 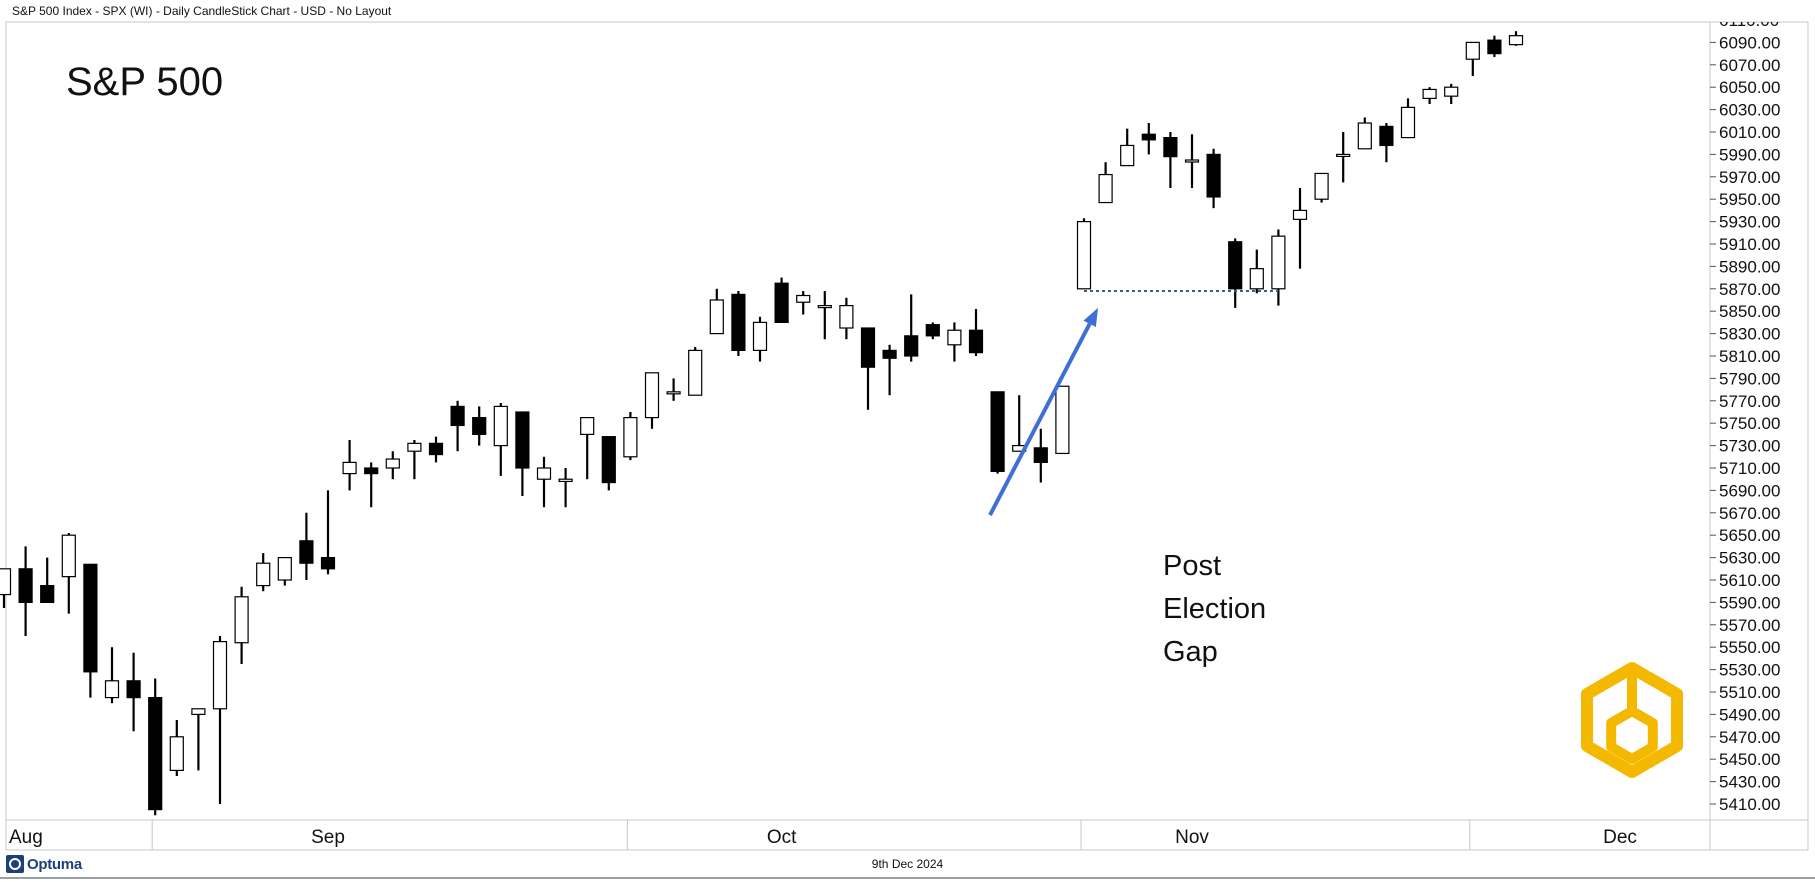 I want to click on y-tick-label: 5550.00, so click(x=1749, y=647).